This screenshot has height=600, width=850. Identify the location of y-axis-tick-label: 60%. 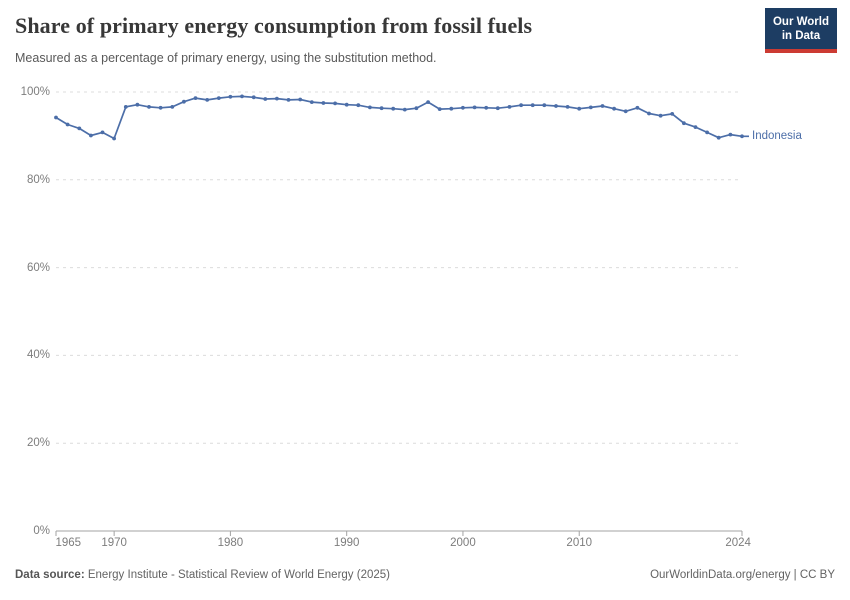
(38, 267).